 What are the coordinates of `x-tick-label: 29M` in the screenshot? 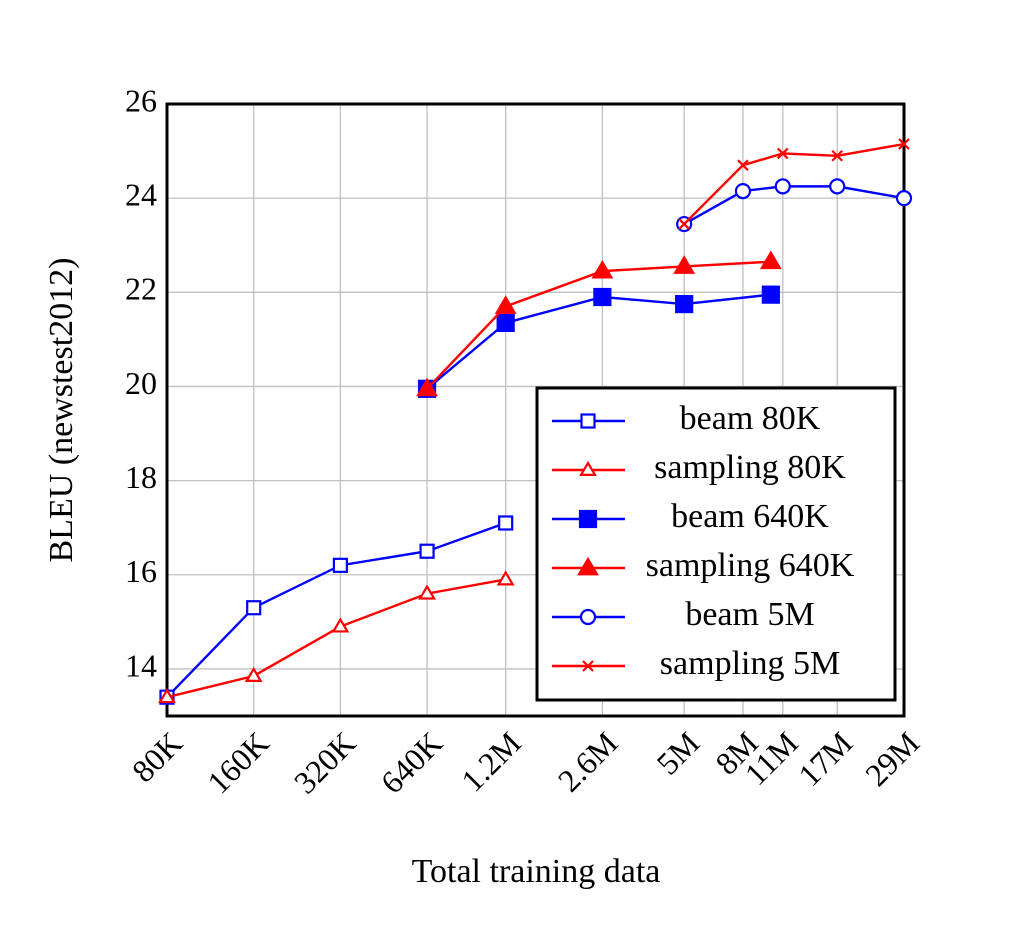 It's located at (892, 759).